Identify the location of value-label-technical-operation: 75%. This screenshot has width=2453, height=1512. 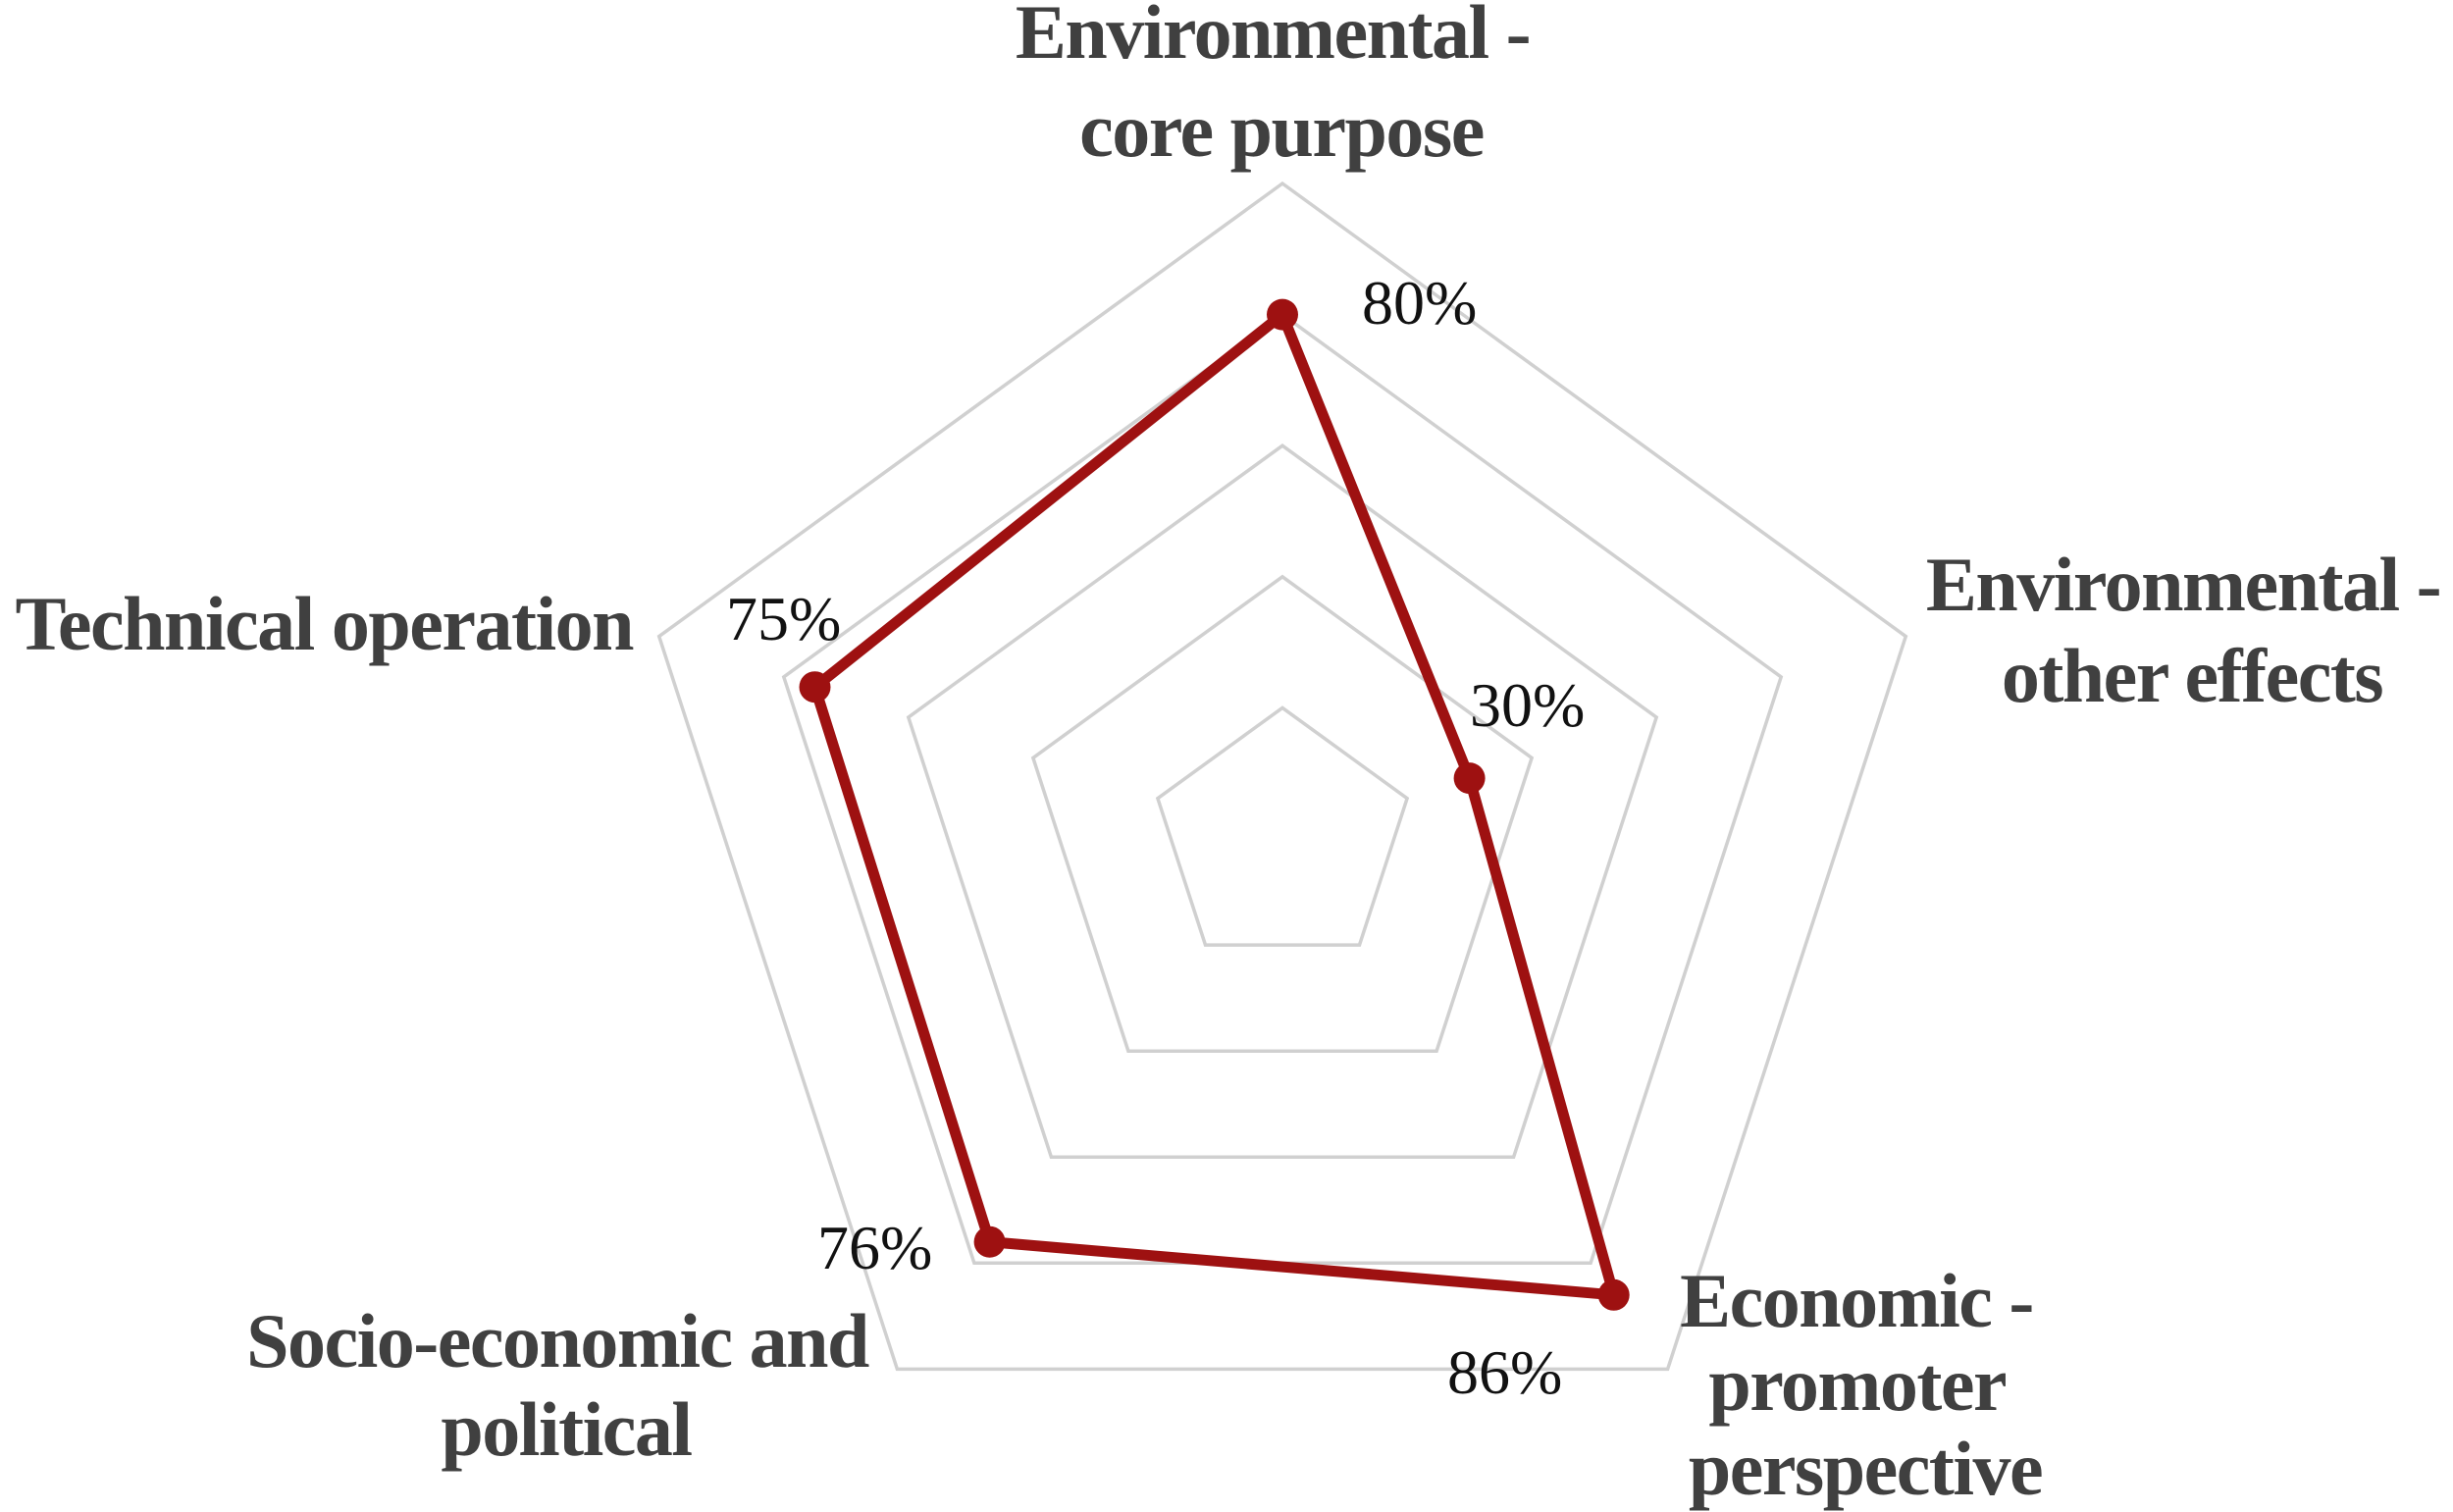
(783, 618).